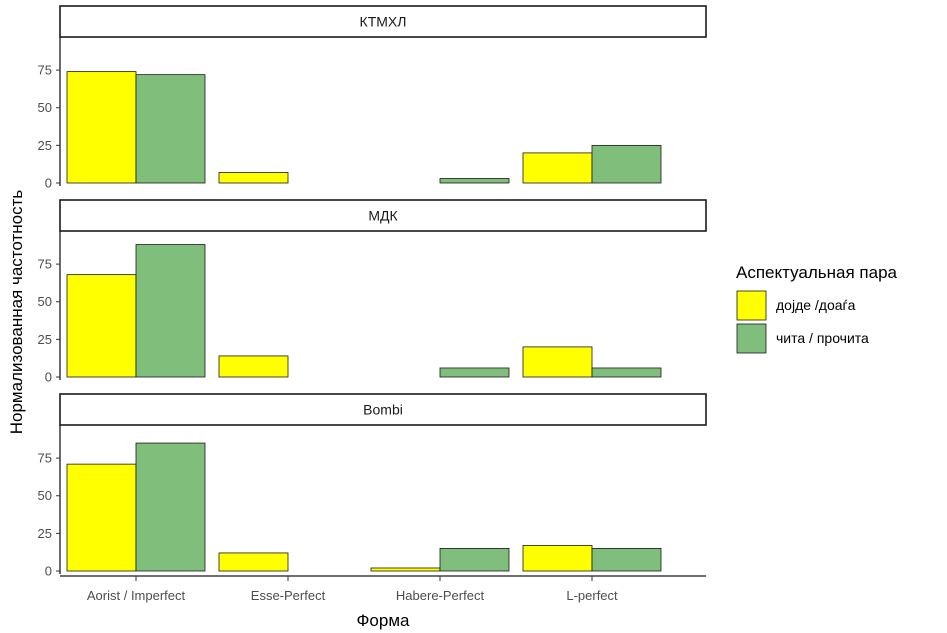 This screenshot has height=633, width=947. Describe the element at coordinates (626, 372) in the screenshot. I see `bar-мдк-3-1` at that location.